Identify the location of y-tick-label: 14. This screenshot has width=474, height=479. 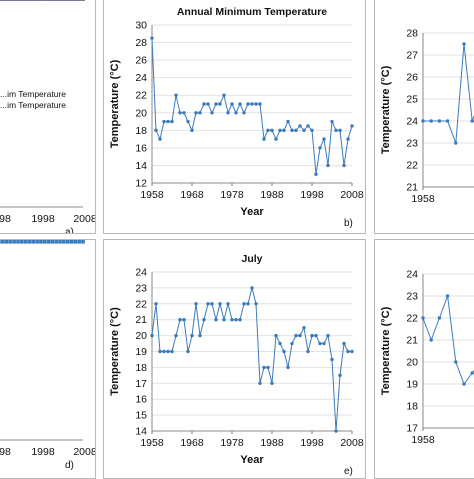
(141, 166).